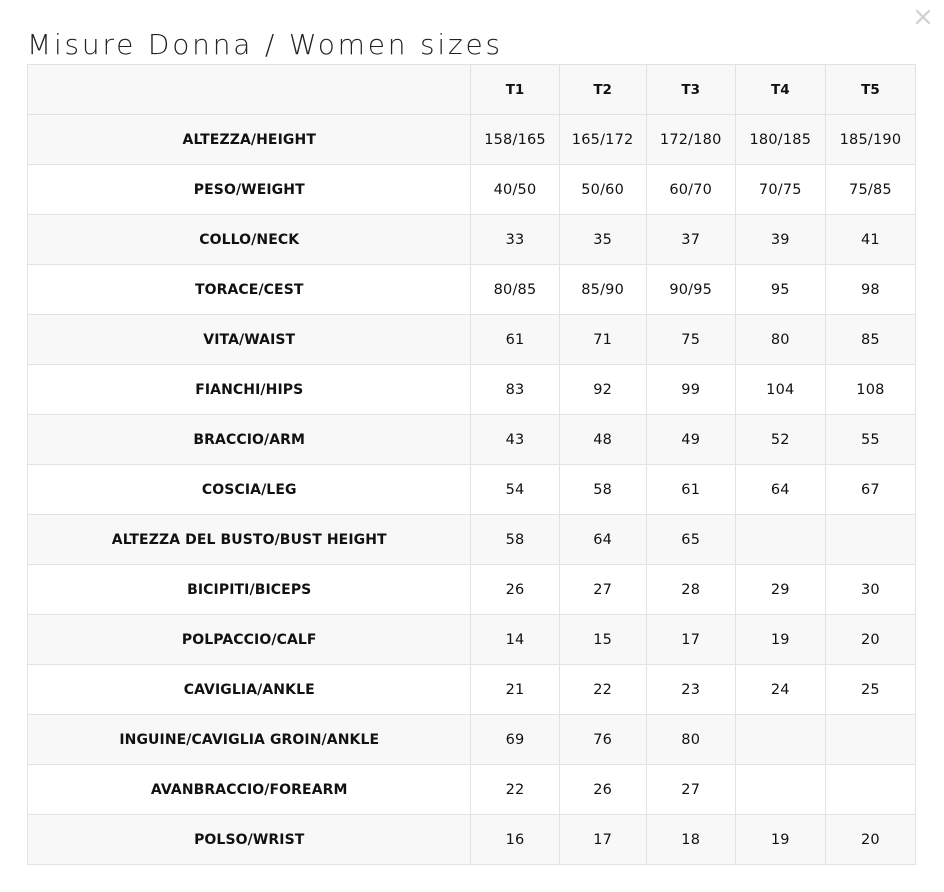 This screenshot has height=892, width=944. Describe the element at coordinates (515, 439) in the screenshot. I see `size-value-cell: 43` at that location.